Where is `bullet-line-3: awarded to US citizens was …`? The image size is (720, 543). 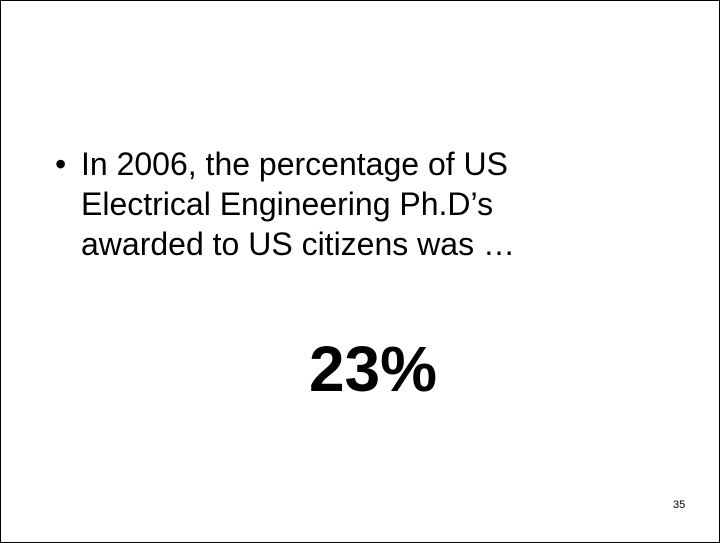 bullet-line-3: awarded to US citizens was … is located at coordinates (298, 244).